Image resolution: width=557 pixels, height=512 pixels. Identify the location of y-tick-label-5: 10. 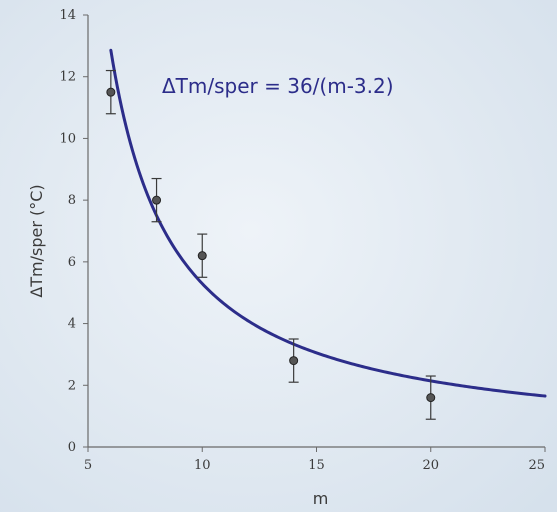
(67, 138).